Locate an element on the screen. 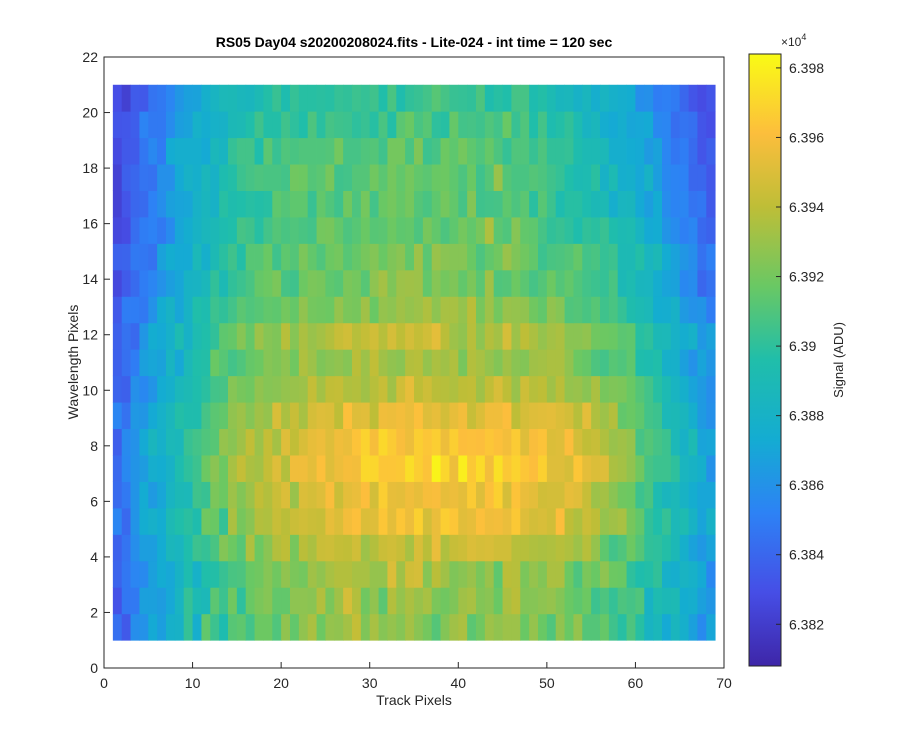 The height and width of the screenshot is (750, 900). x-tick-label: 0 is located at coordinates (104, 683).